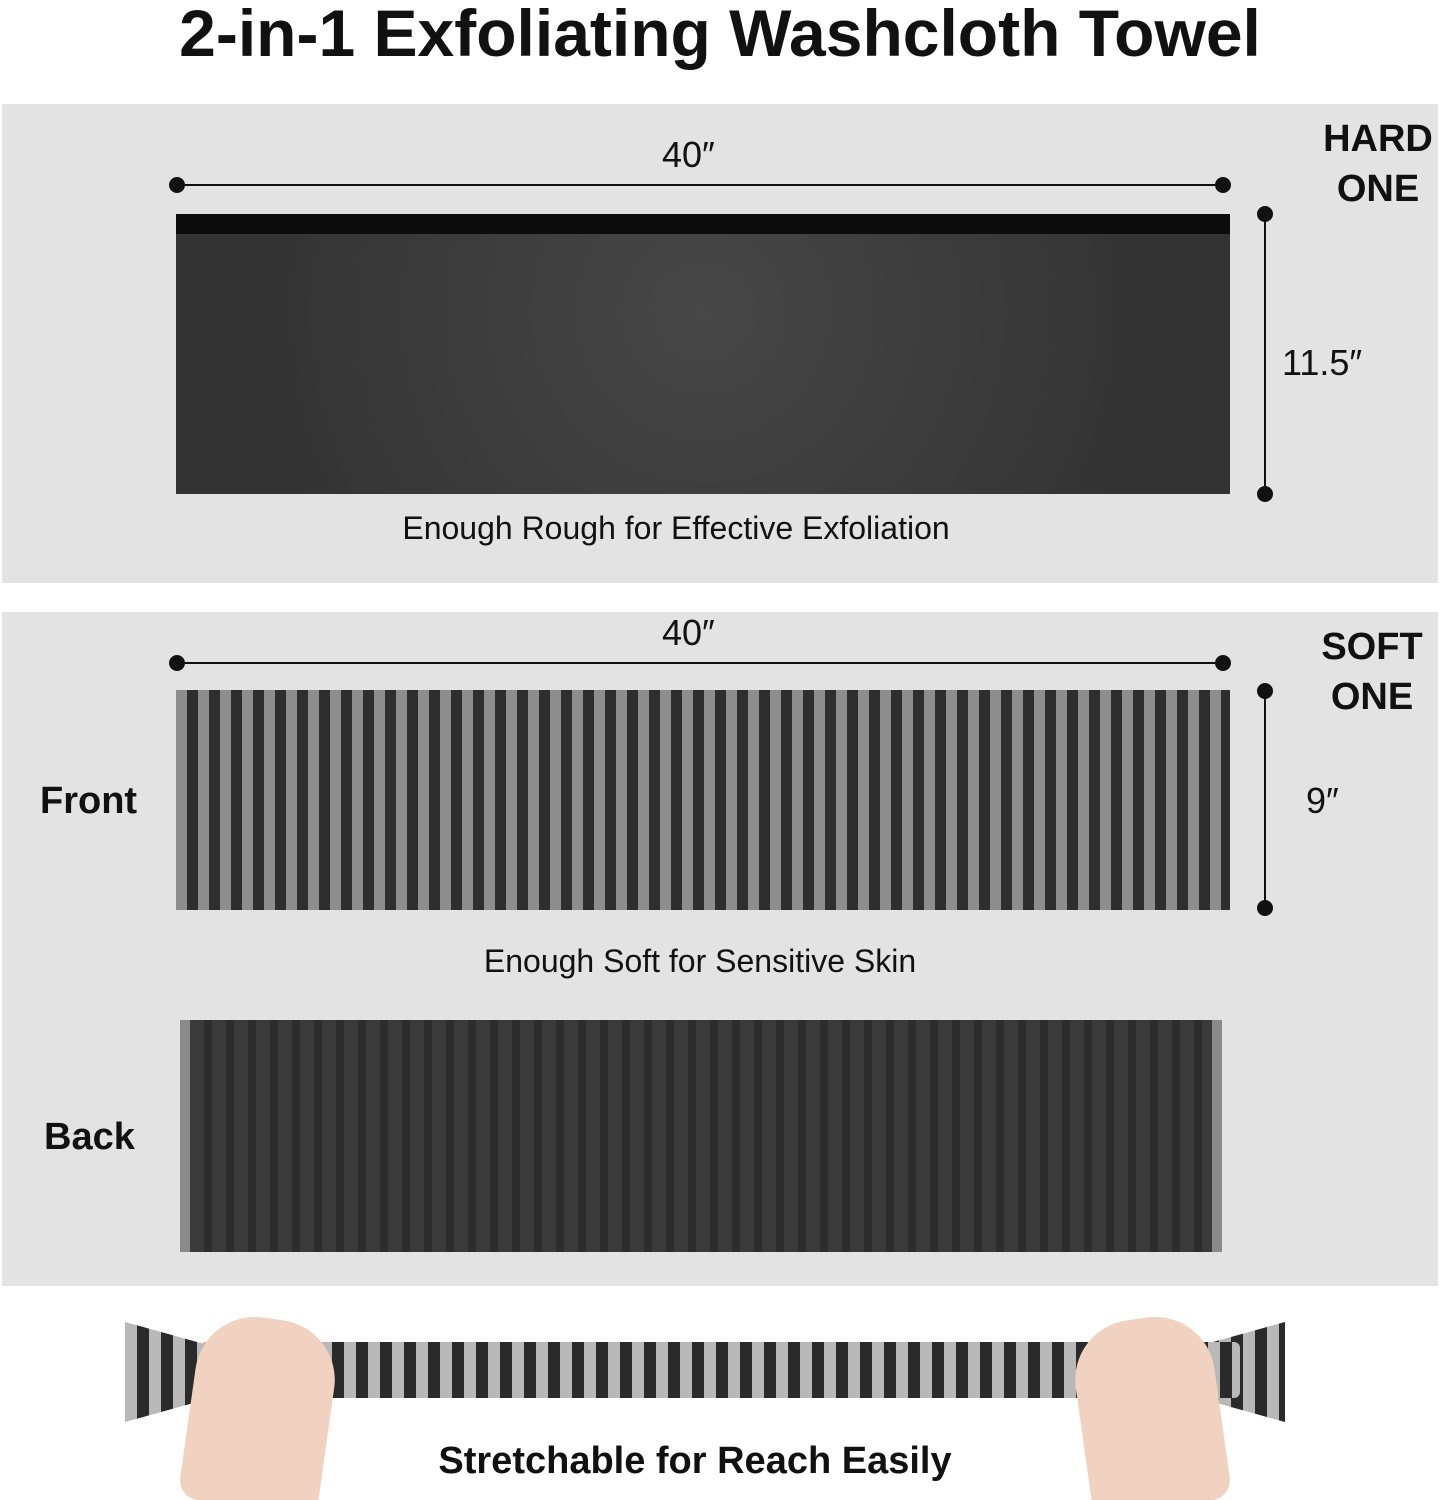  Describe the element at coordinates (1378, 164) in the screenshot. I see `hard-tag: HARD ONE` at that location.